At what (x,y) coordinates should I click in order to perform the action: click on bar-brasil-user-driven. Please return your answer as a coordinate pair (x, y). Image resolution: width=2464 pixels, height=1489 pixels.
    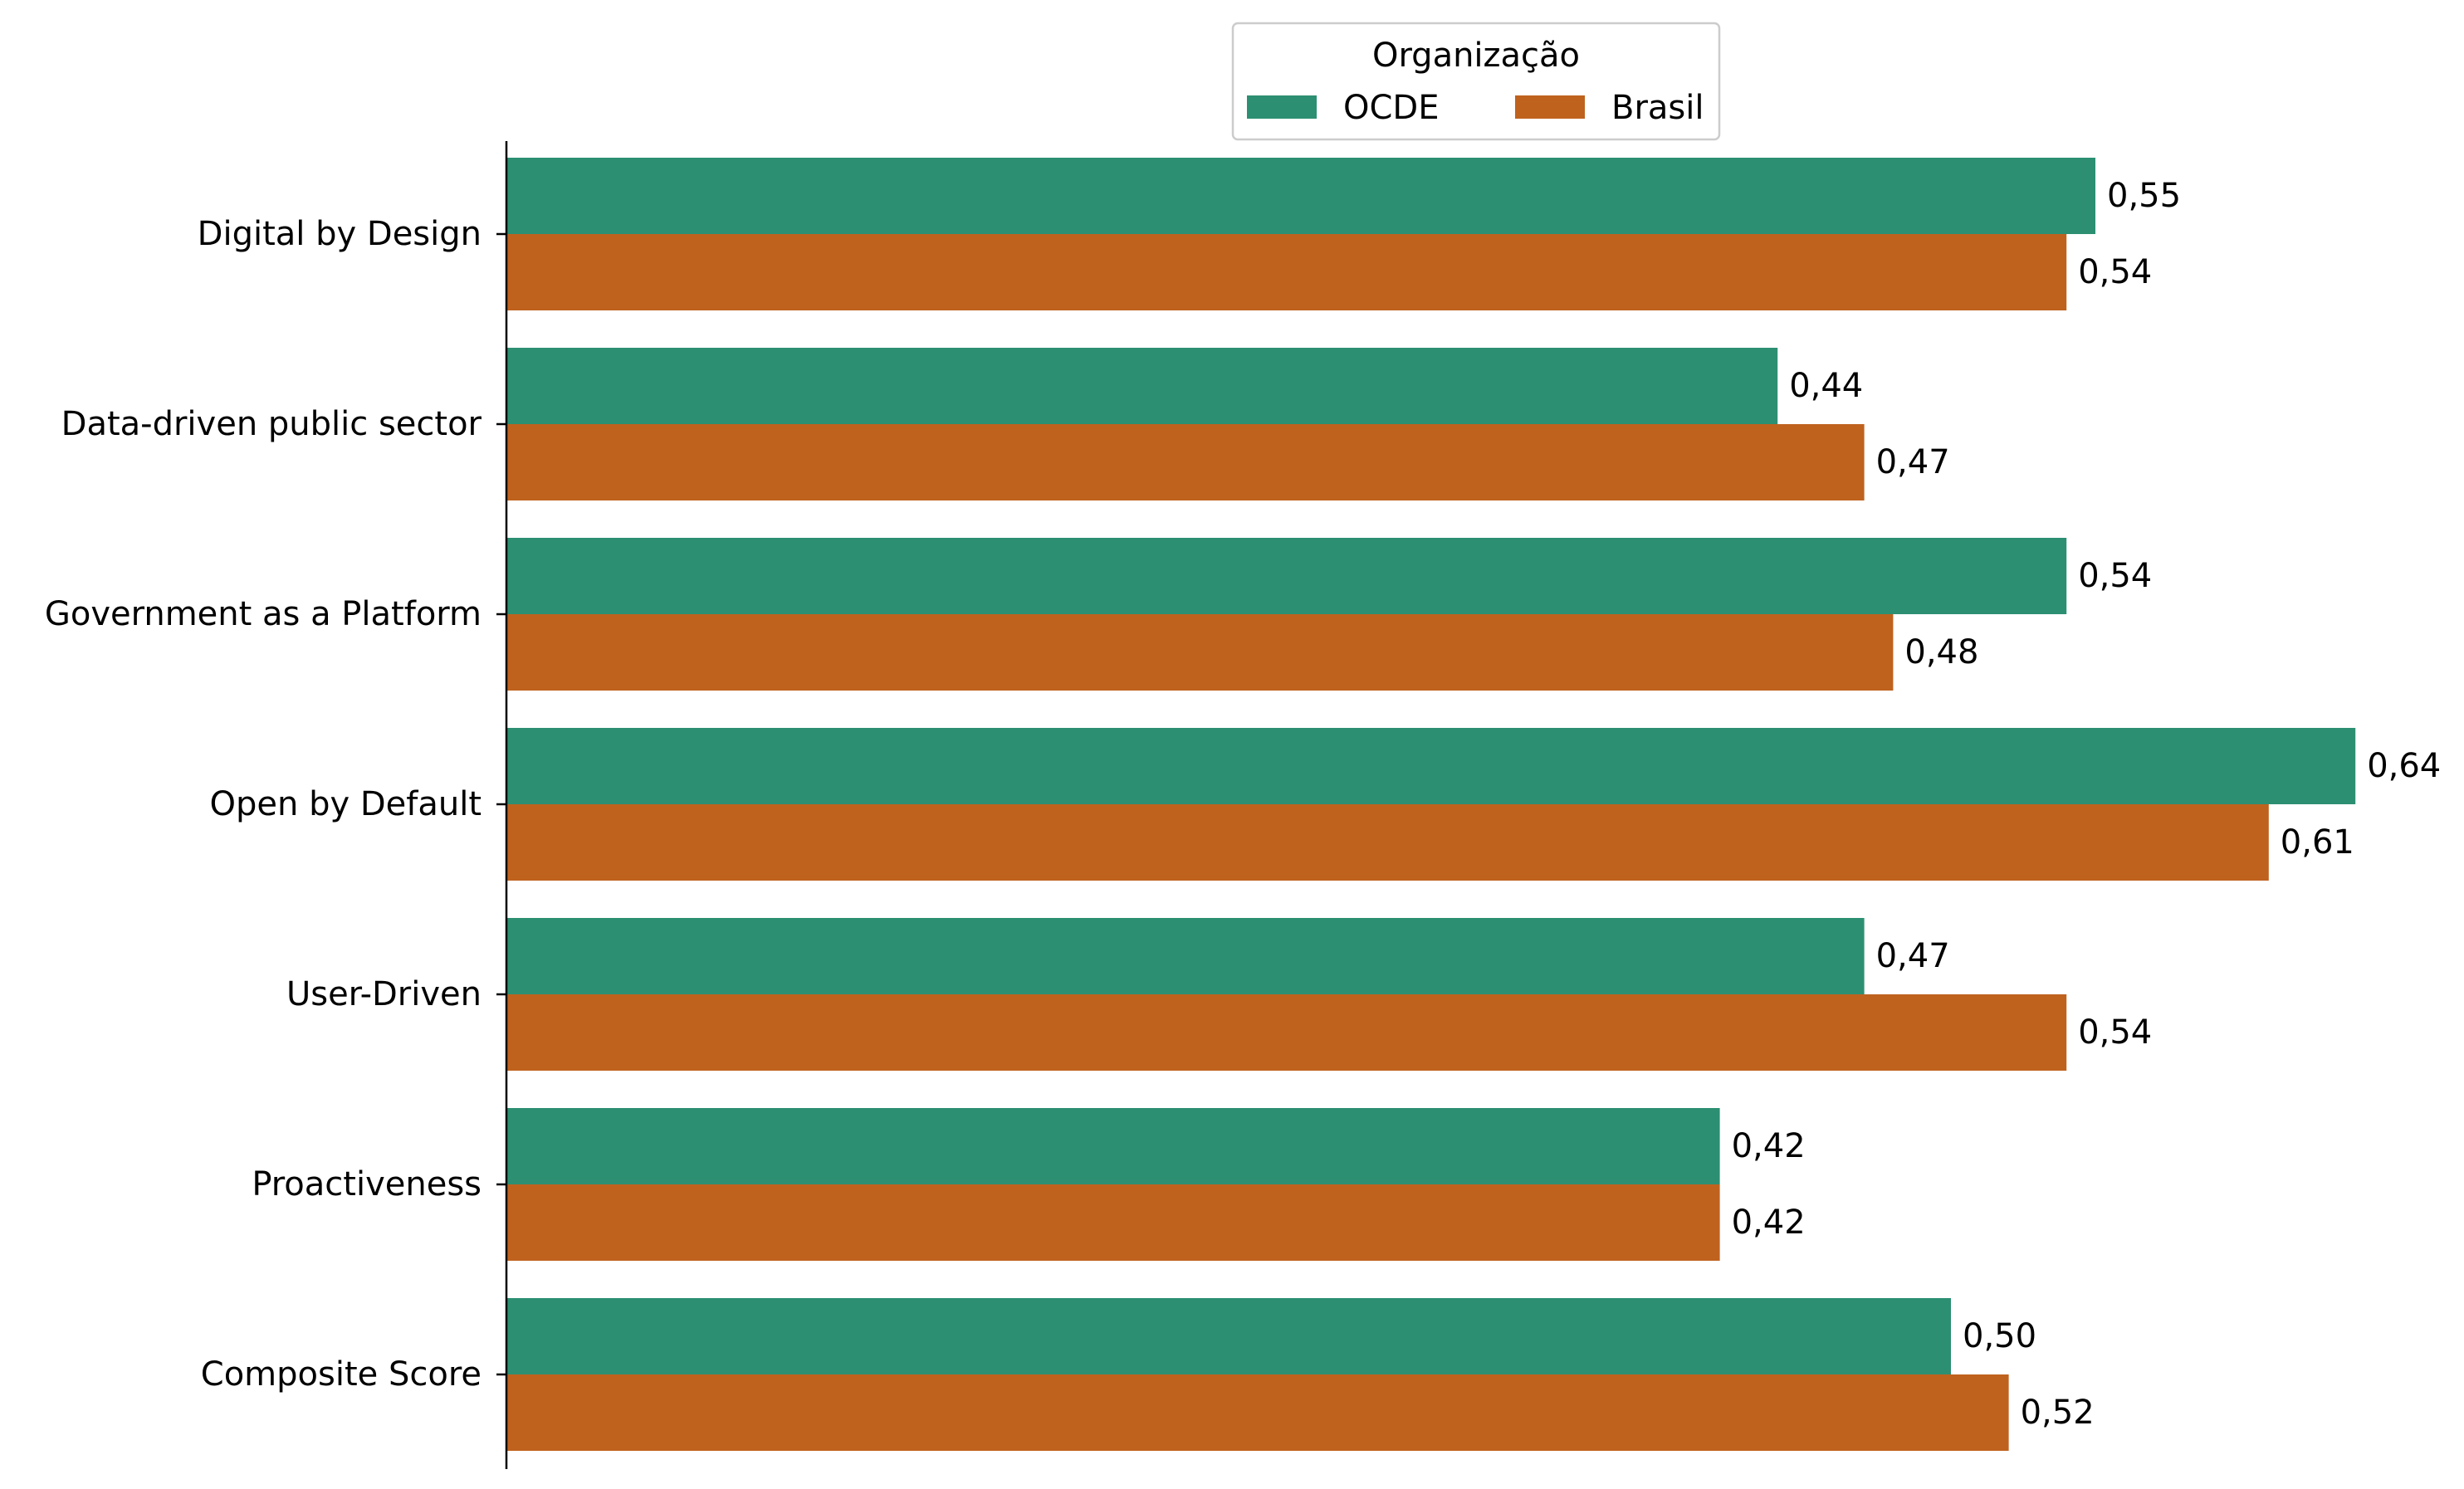
    Looking at the image, I should click on (1286, 1032).